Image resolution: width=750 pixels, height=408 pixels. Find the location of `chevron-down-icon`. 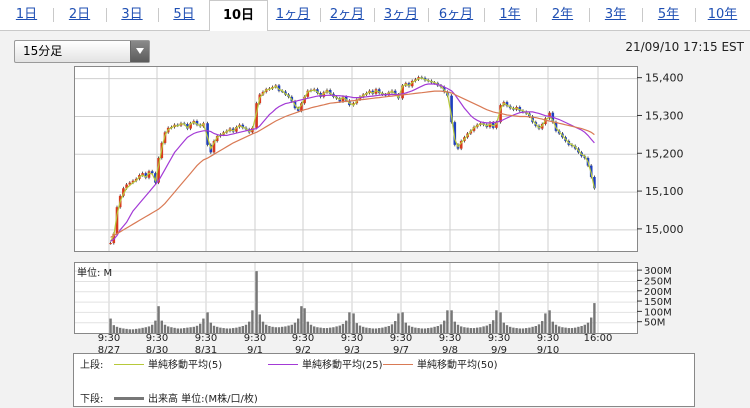

chevron-down-icon is located at coordinates (139, 51).